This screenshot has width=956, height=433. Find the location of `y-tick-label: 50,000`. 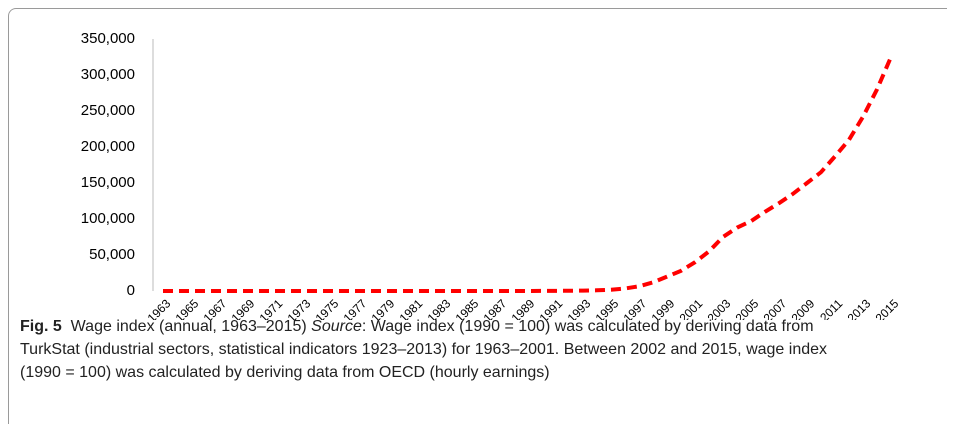

y-tick-label: 50,000 is located at coordinates (112, 254).